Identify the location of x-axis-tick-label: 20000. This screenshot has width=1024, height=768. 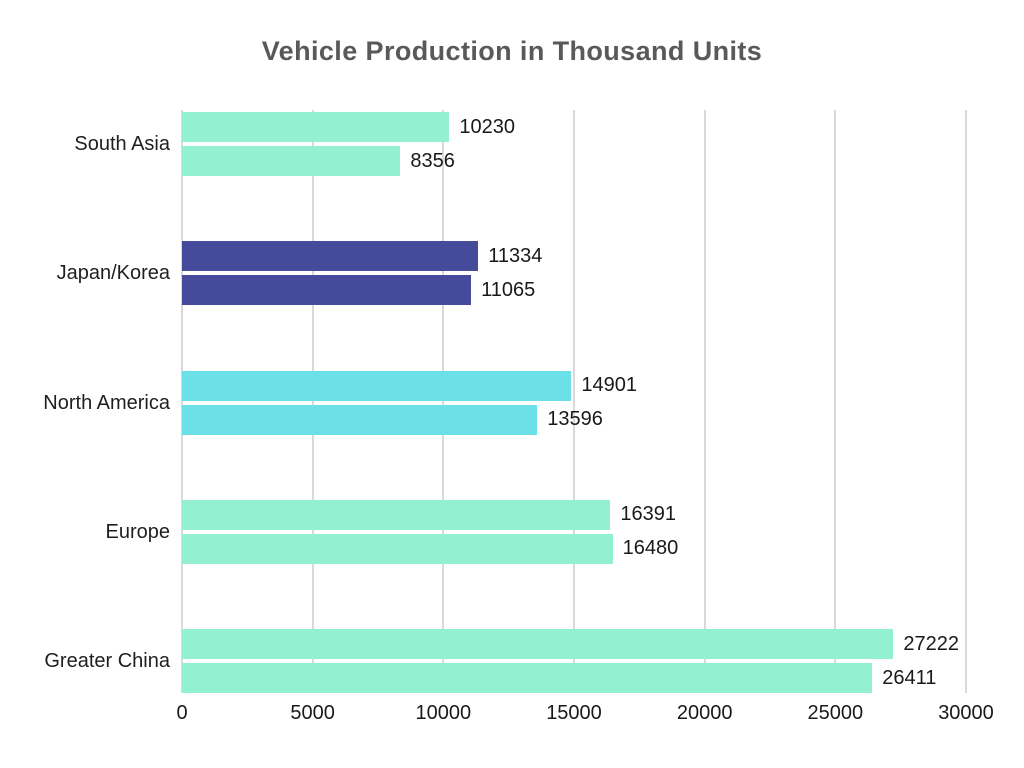
(704, 713).